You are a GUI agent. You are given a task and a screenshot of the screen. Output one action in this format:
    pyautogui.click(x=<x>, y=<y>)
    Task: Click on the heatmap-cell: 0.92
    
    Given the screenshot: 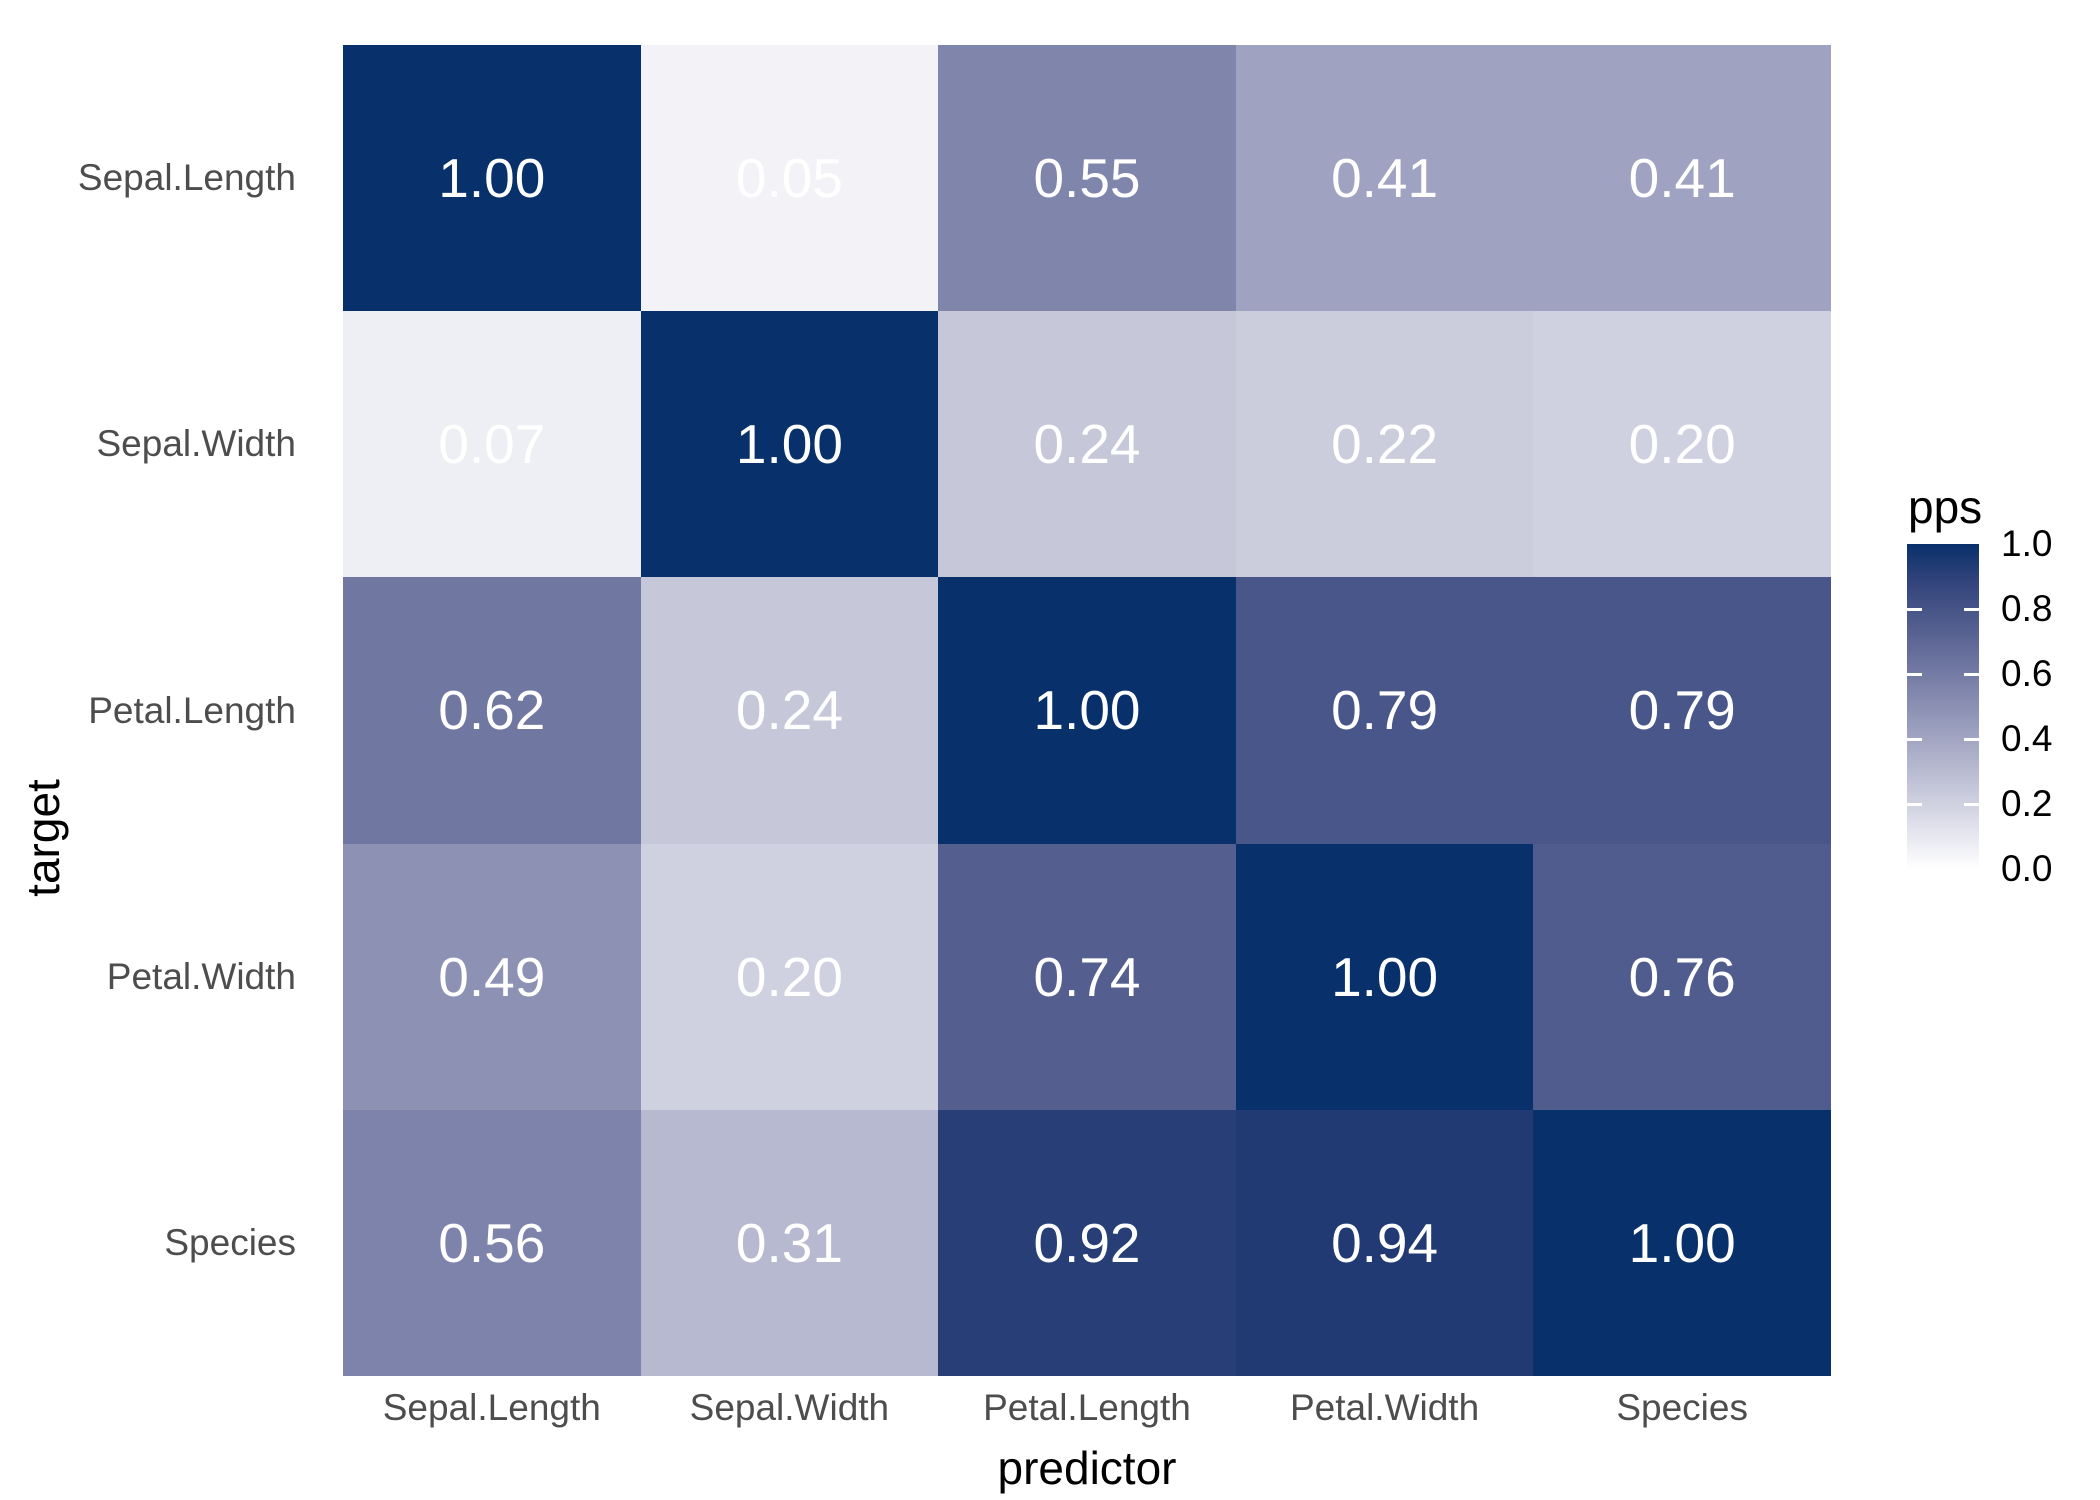 What is the action you would take?
    pyautogui.click(x=1087, y=1242)
    